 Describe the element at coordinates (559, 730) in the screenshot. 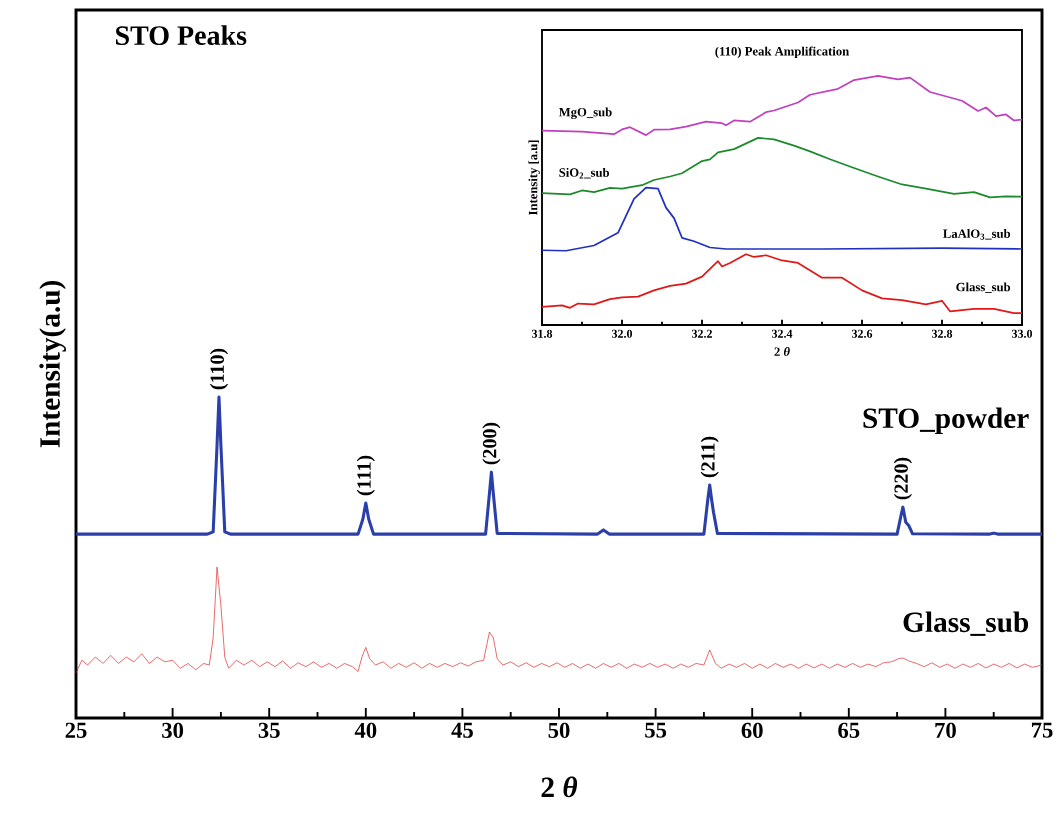

I see `x-tick-label: 50` at that location.